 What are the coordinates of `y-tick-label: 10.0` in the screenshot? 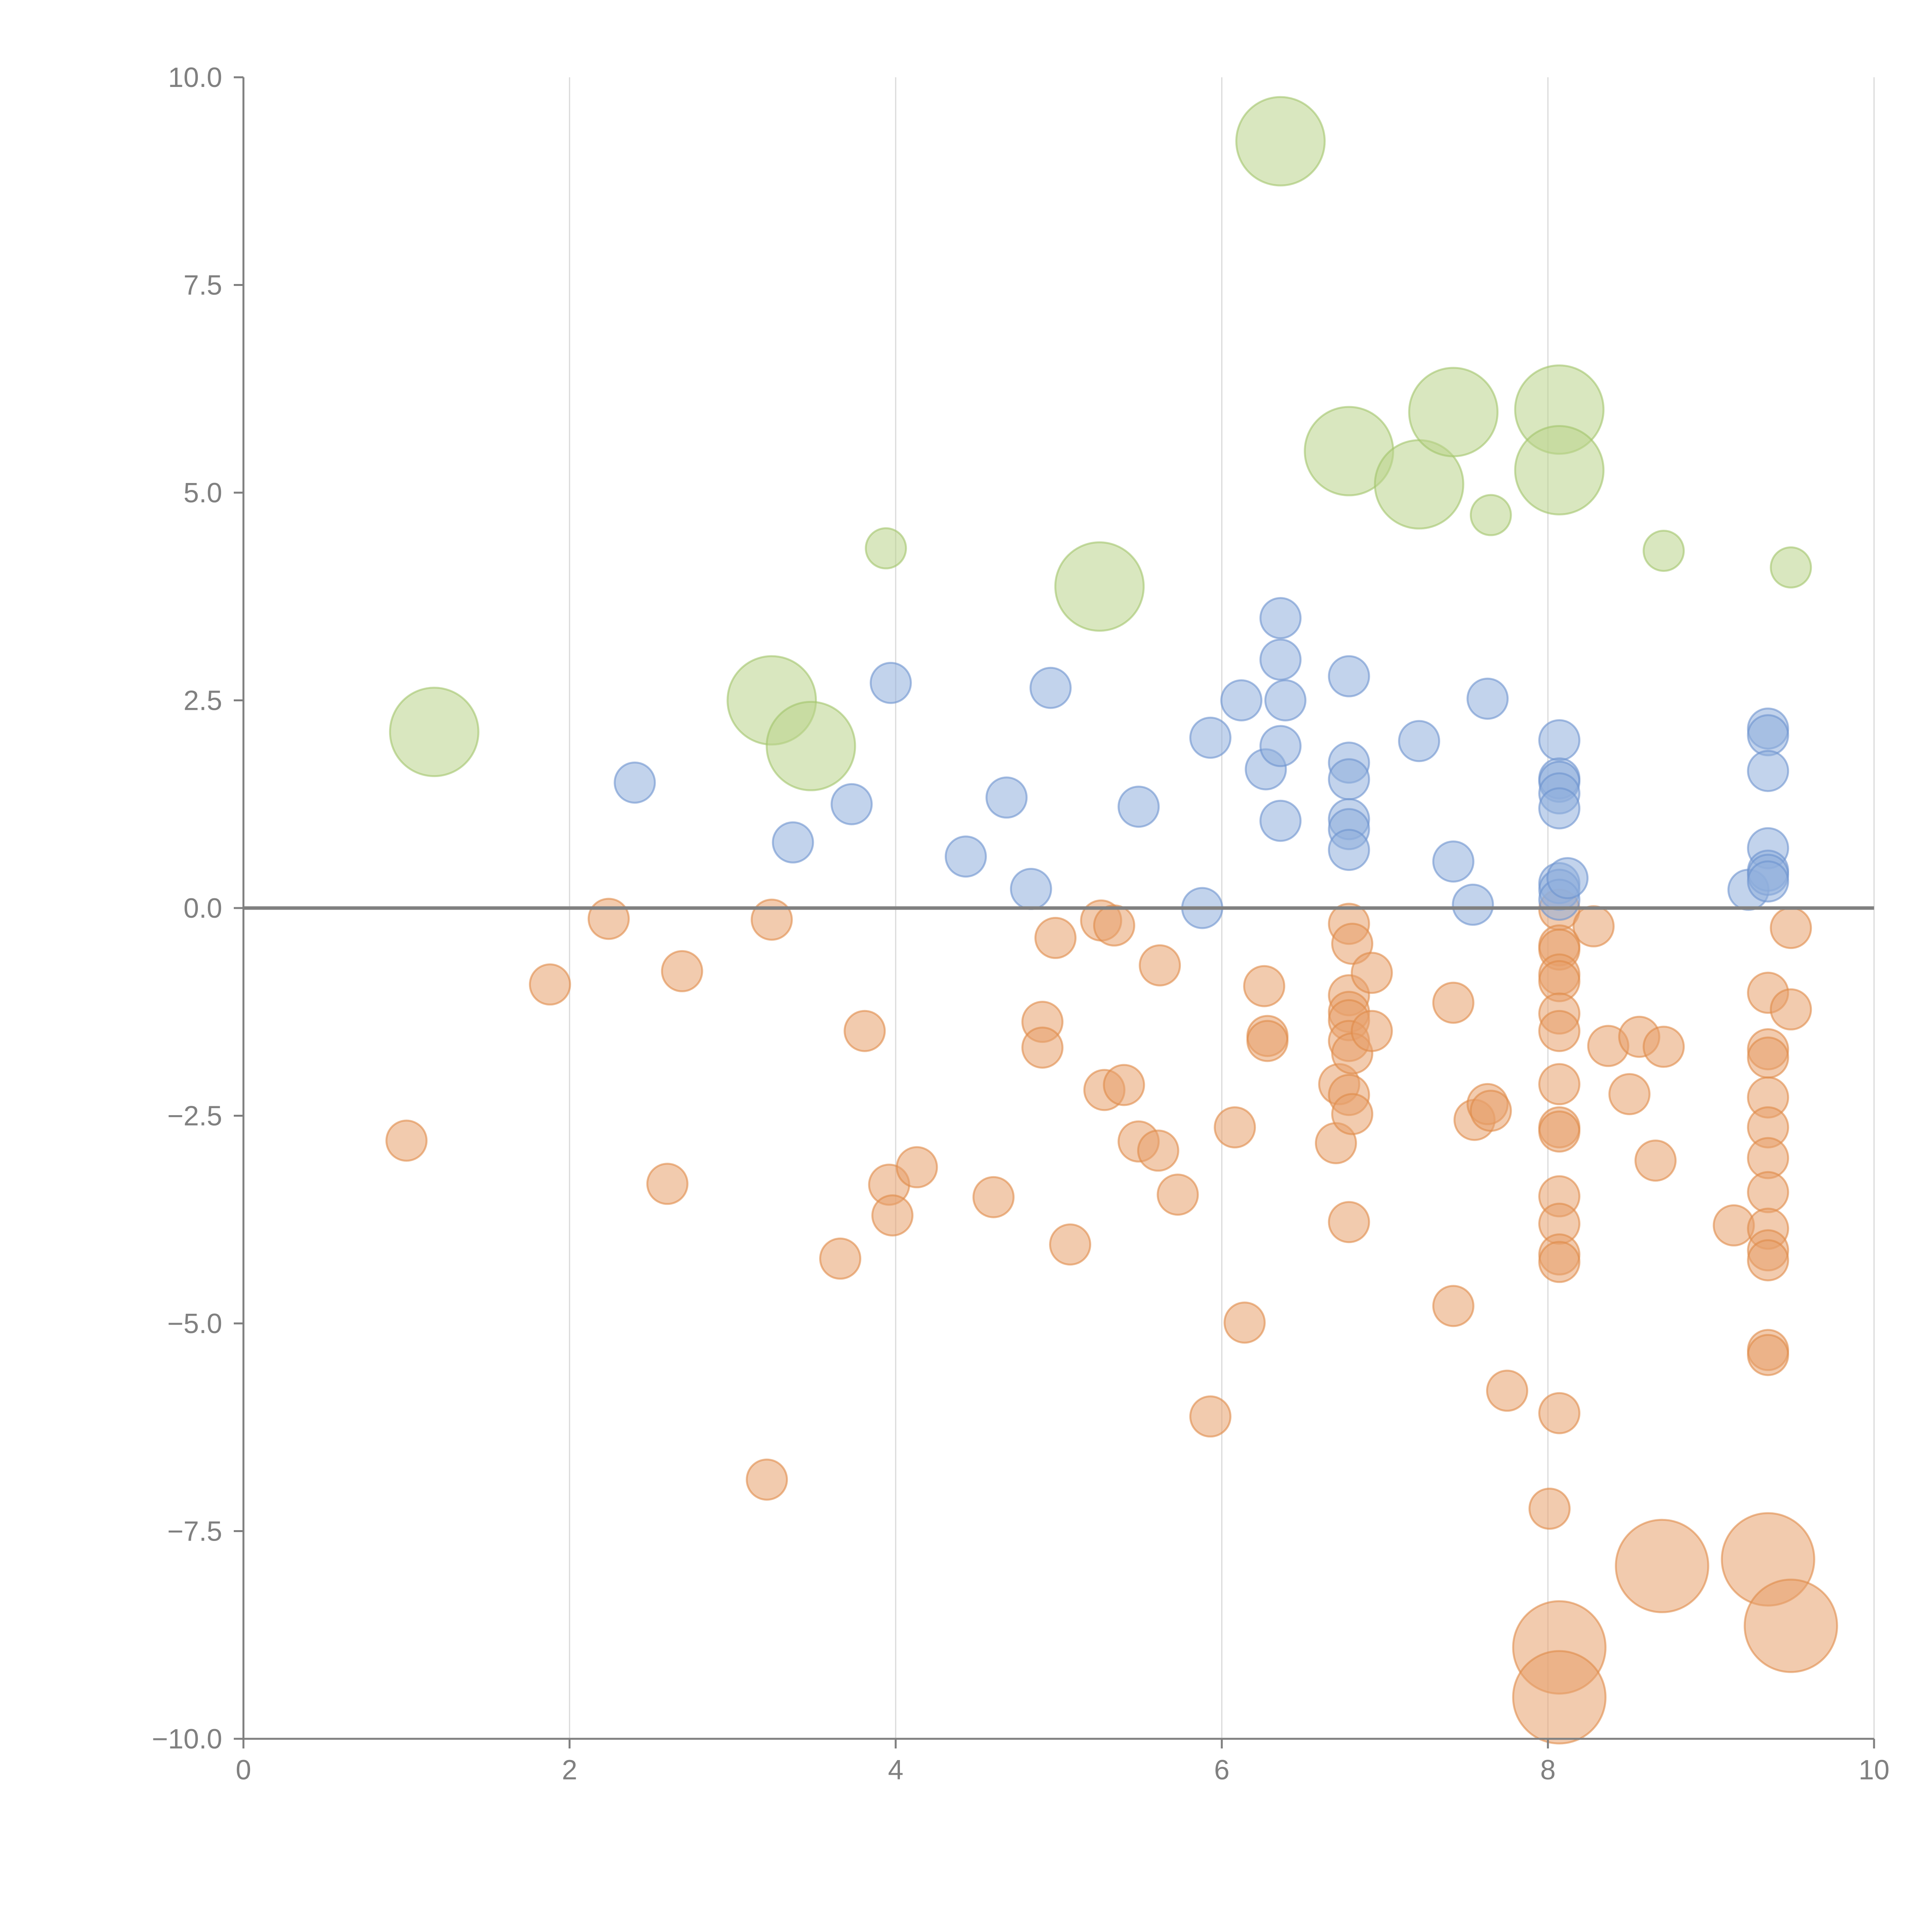 It's located at (195, 78).